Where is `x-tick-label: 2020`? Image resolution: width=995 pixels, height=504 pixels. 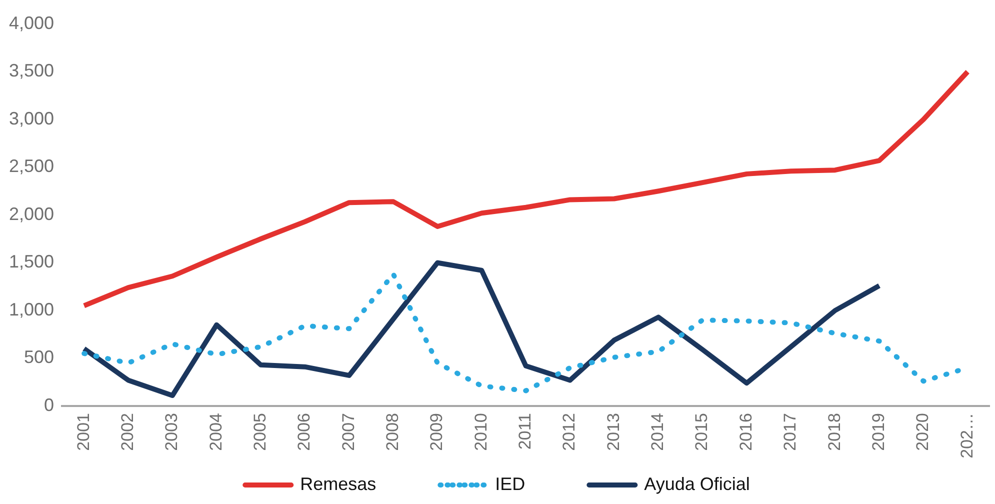 x-tick-label: 2020 is located at coordinates (922, 432).